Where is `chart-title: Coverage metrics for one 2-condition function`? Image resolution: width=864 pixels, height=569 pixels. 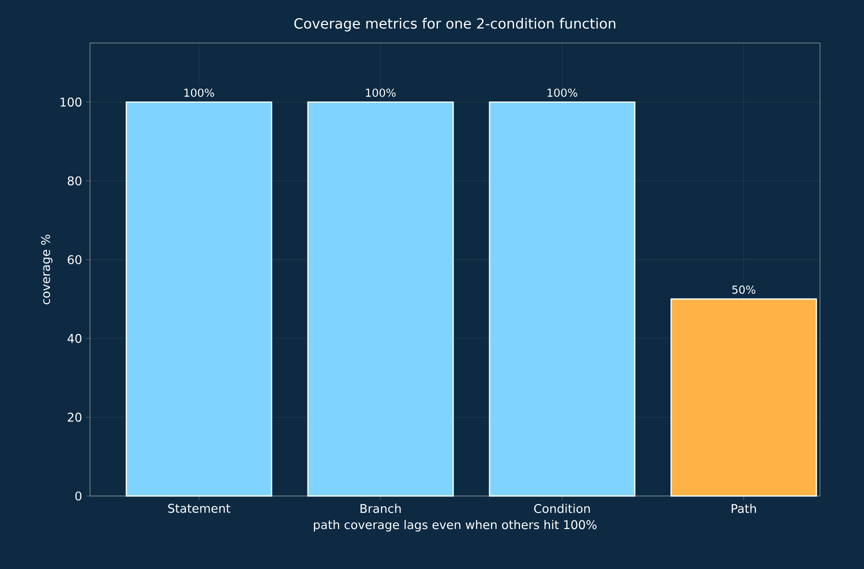
chart-title: Coverage metrics for one 2-condition function is located at coordinates (455, 25).